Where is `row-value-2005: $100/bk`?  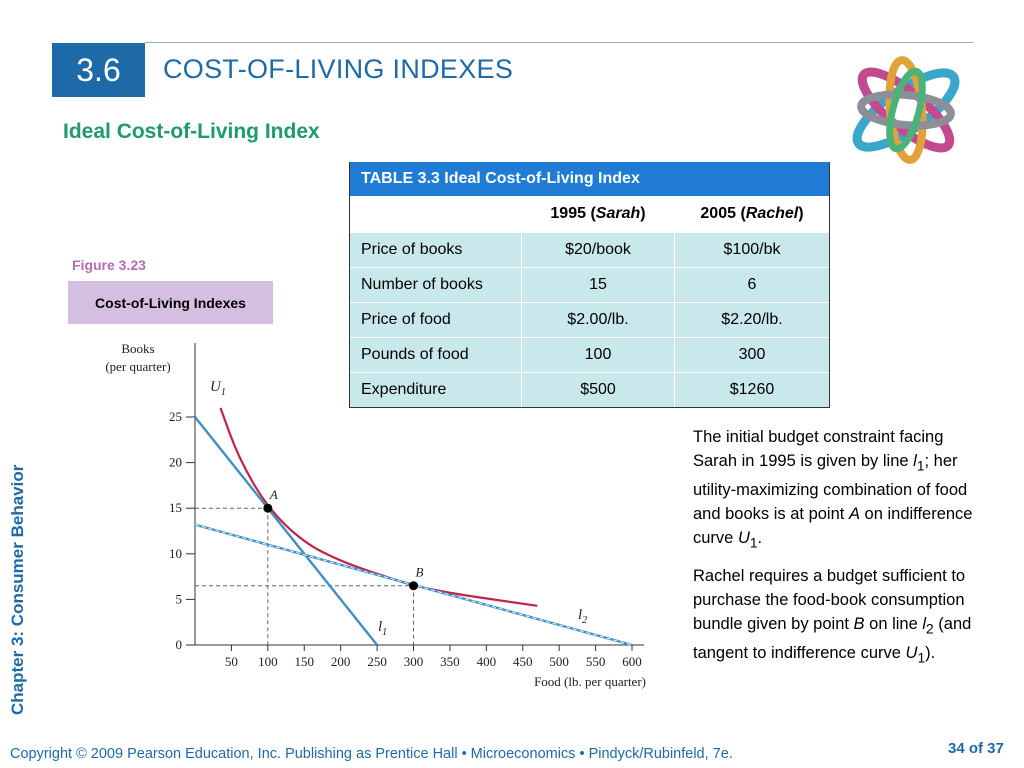
row-value-2005: $100/bk is located at coordinates (752, 249).